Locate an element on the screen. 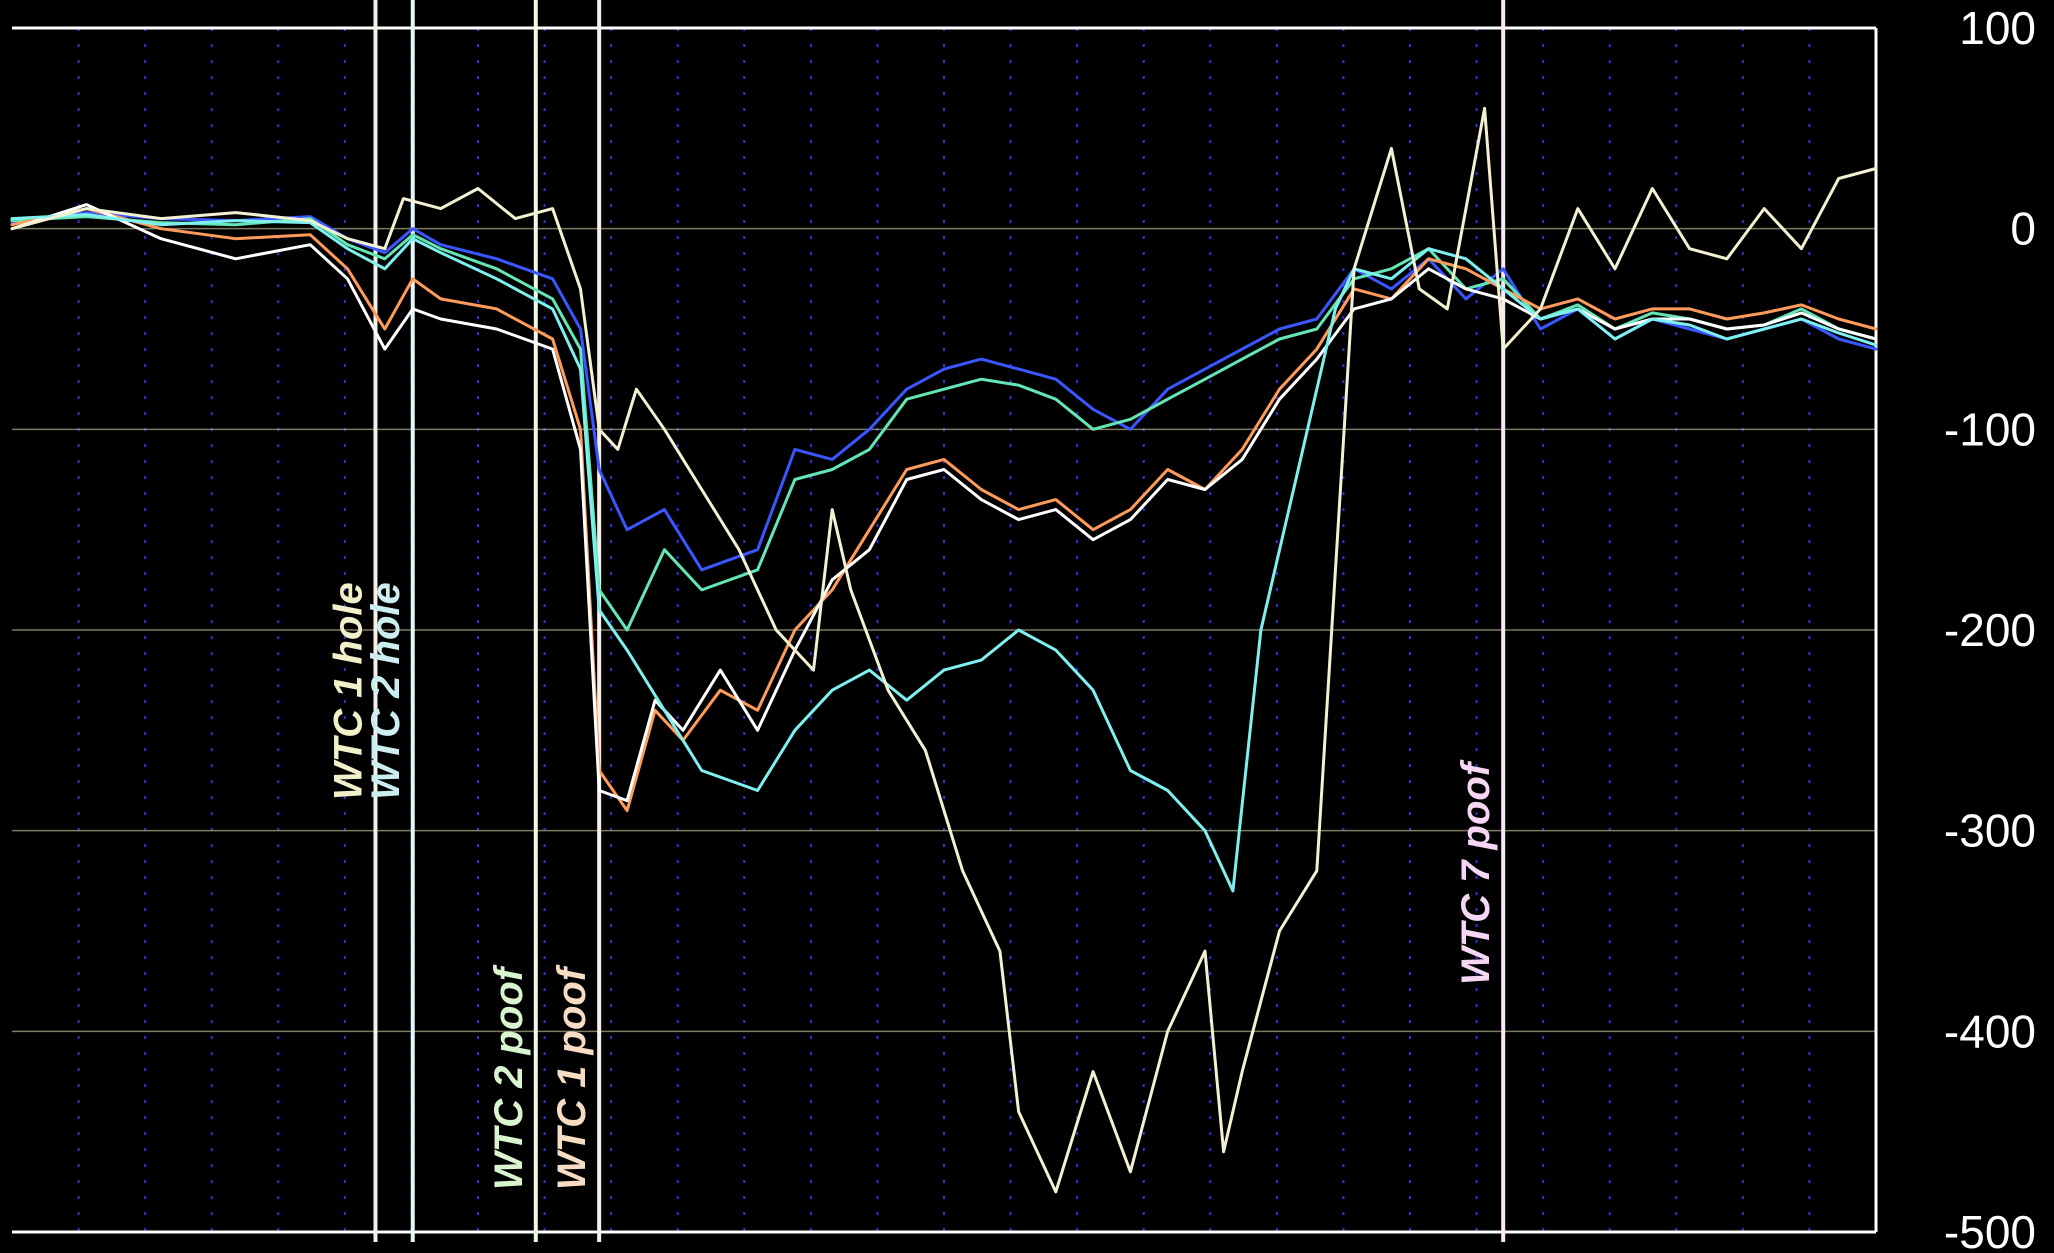  y-tick-label: -500 is located at coordinates (1990, 1229).